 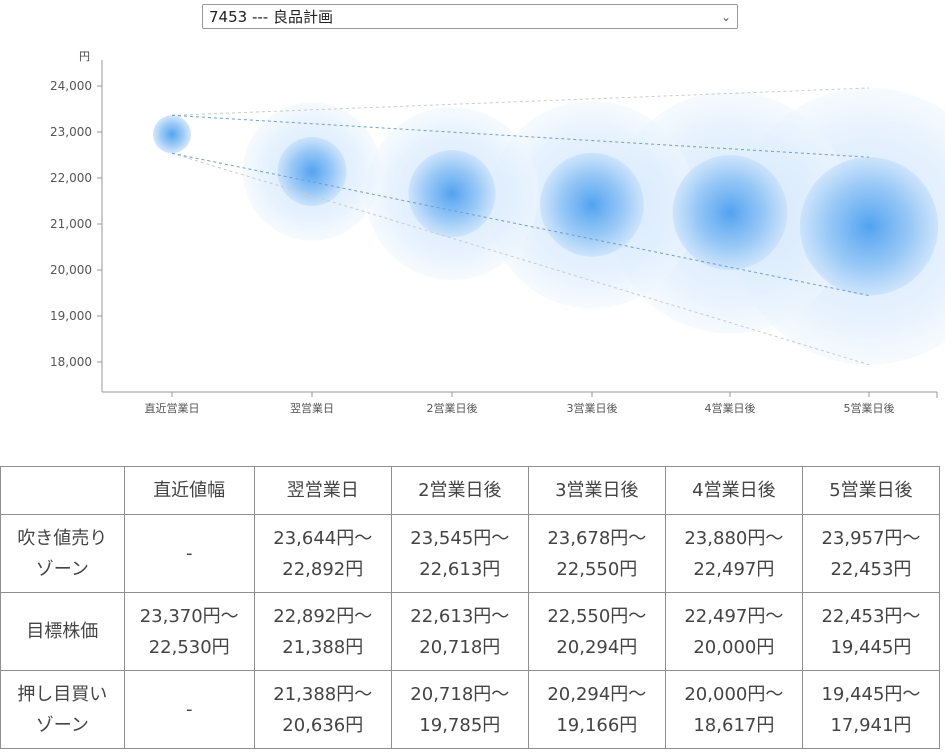 I want to click on table-cell-line: 22,453円, so click(x=871, y=569).